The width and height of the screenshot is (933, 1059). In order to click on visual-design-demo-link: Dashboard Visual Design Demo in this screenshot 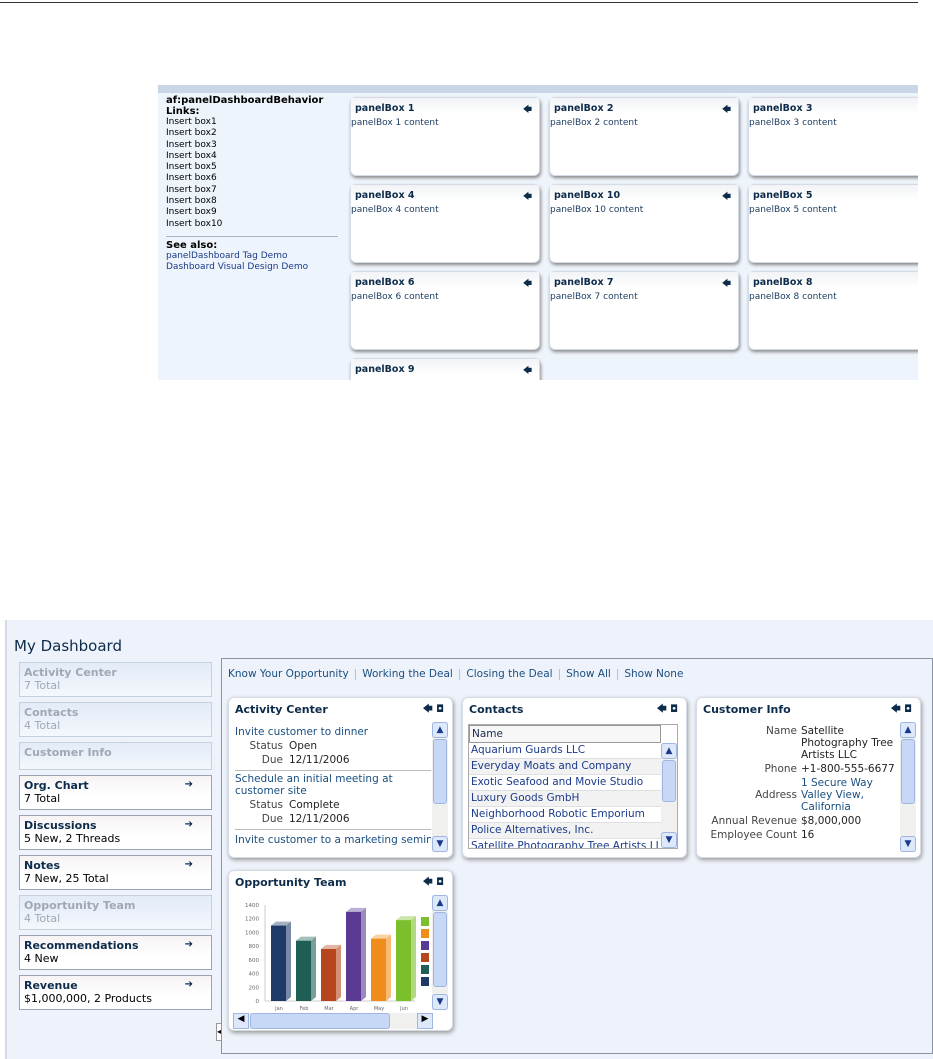, I will do `click(237, 266)`.